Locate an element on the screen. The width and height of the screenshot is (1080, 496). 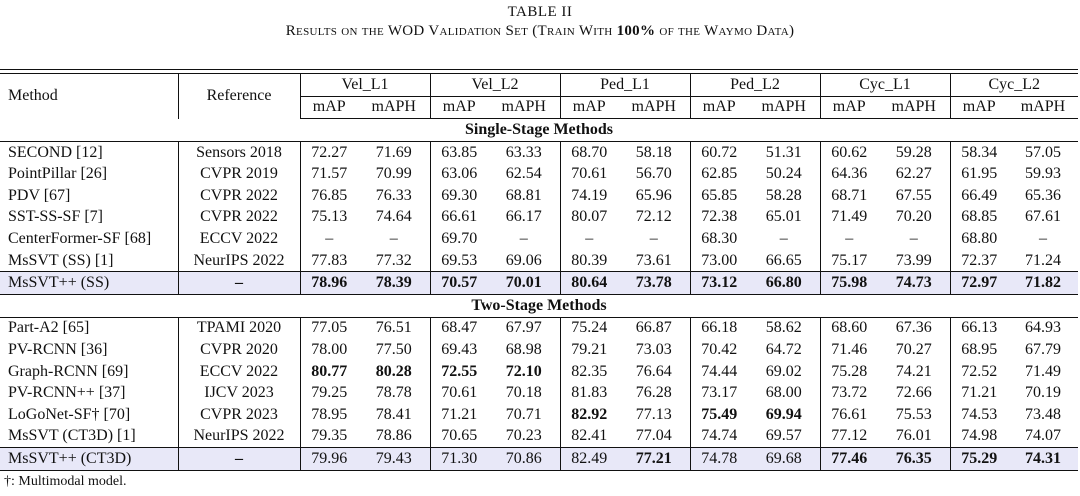
cell-value: 63.06 is located at coordinates (459, 174).